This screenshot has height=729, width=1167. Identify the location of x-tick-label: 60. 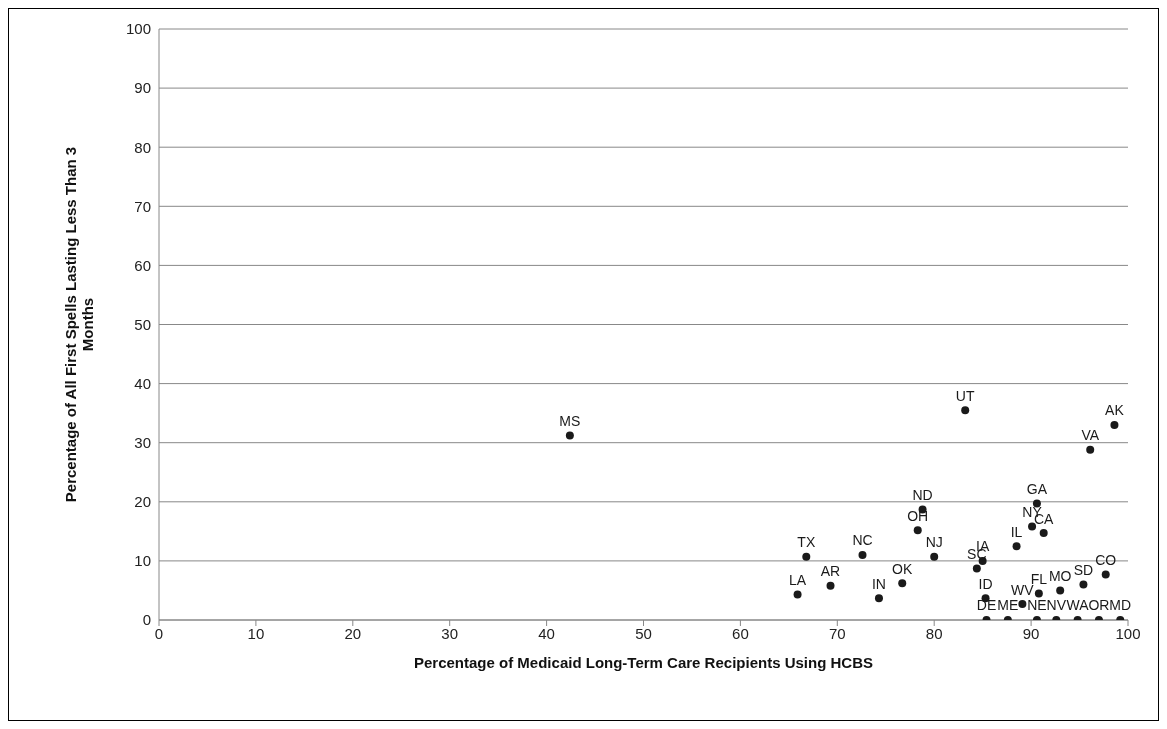
(740, 633).